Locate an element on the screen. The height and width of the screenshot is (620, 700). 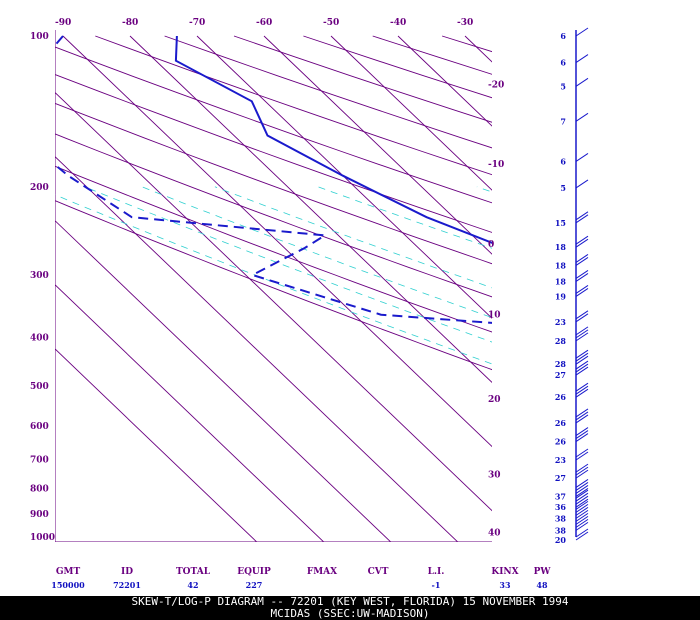
wind-speed-label: 20 is located at coordinates (561, 540).